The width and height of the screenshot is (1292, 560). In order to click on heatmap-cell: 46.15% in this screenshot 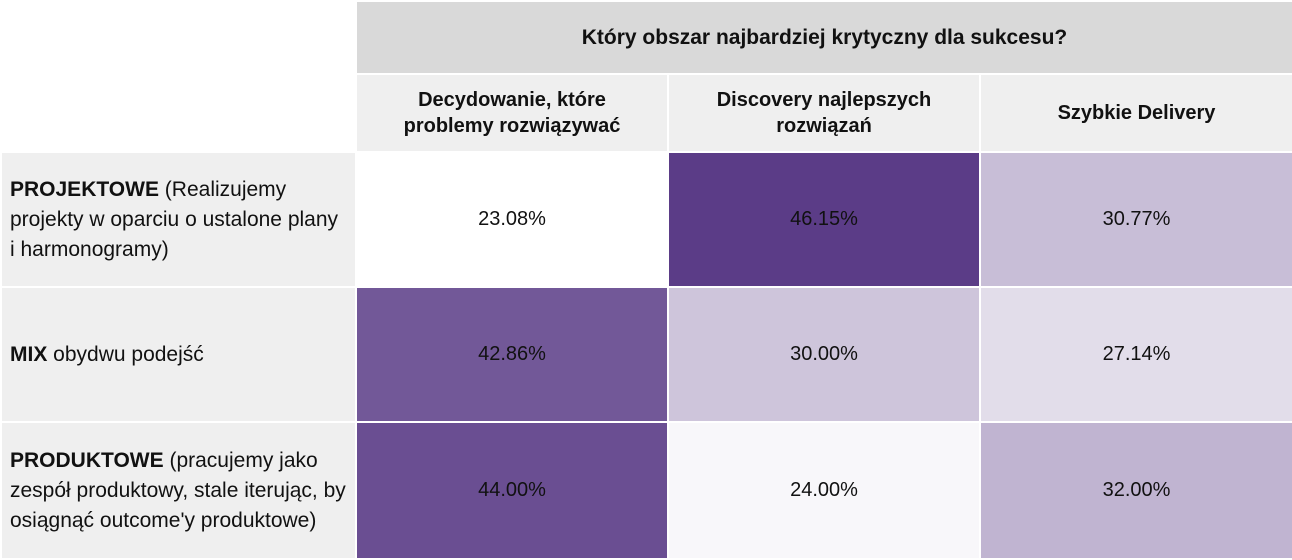, I will do `click(824, 219)`.